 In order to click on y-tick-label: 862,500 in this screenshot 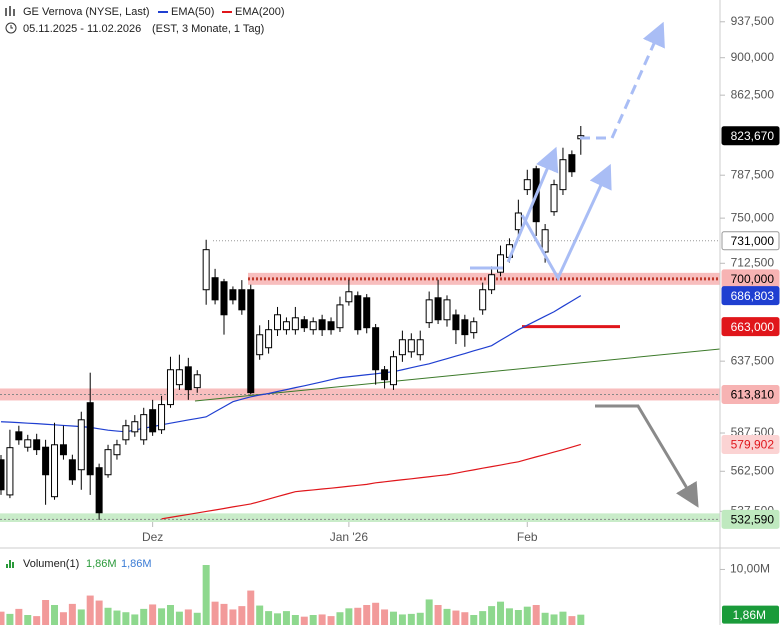, I will do `click(753, 94)`.